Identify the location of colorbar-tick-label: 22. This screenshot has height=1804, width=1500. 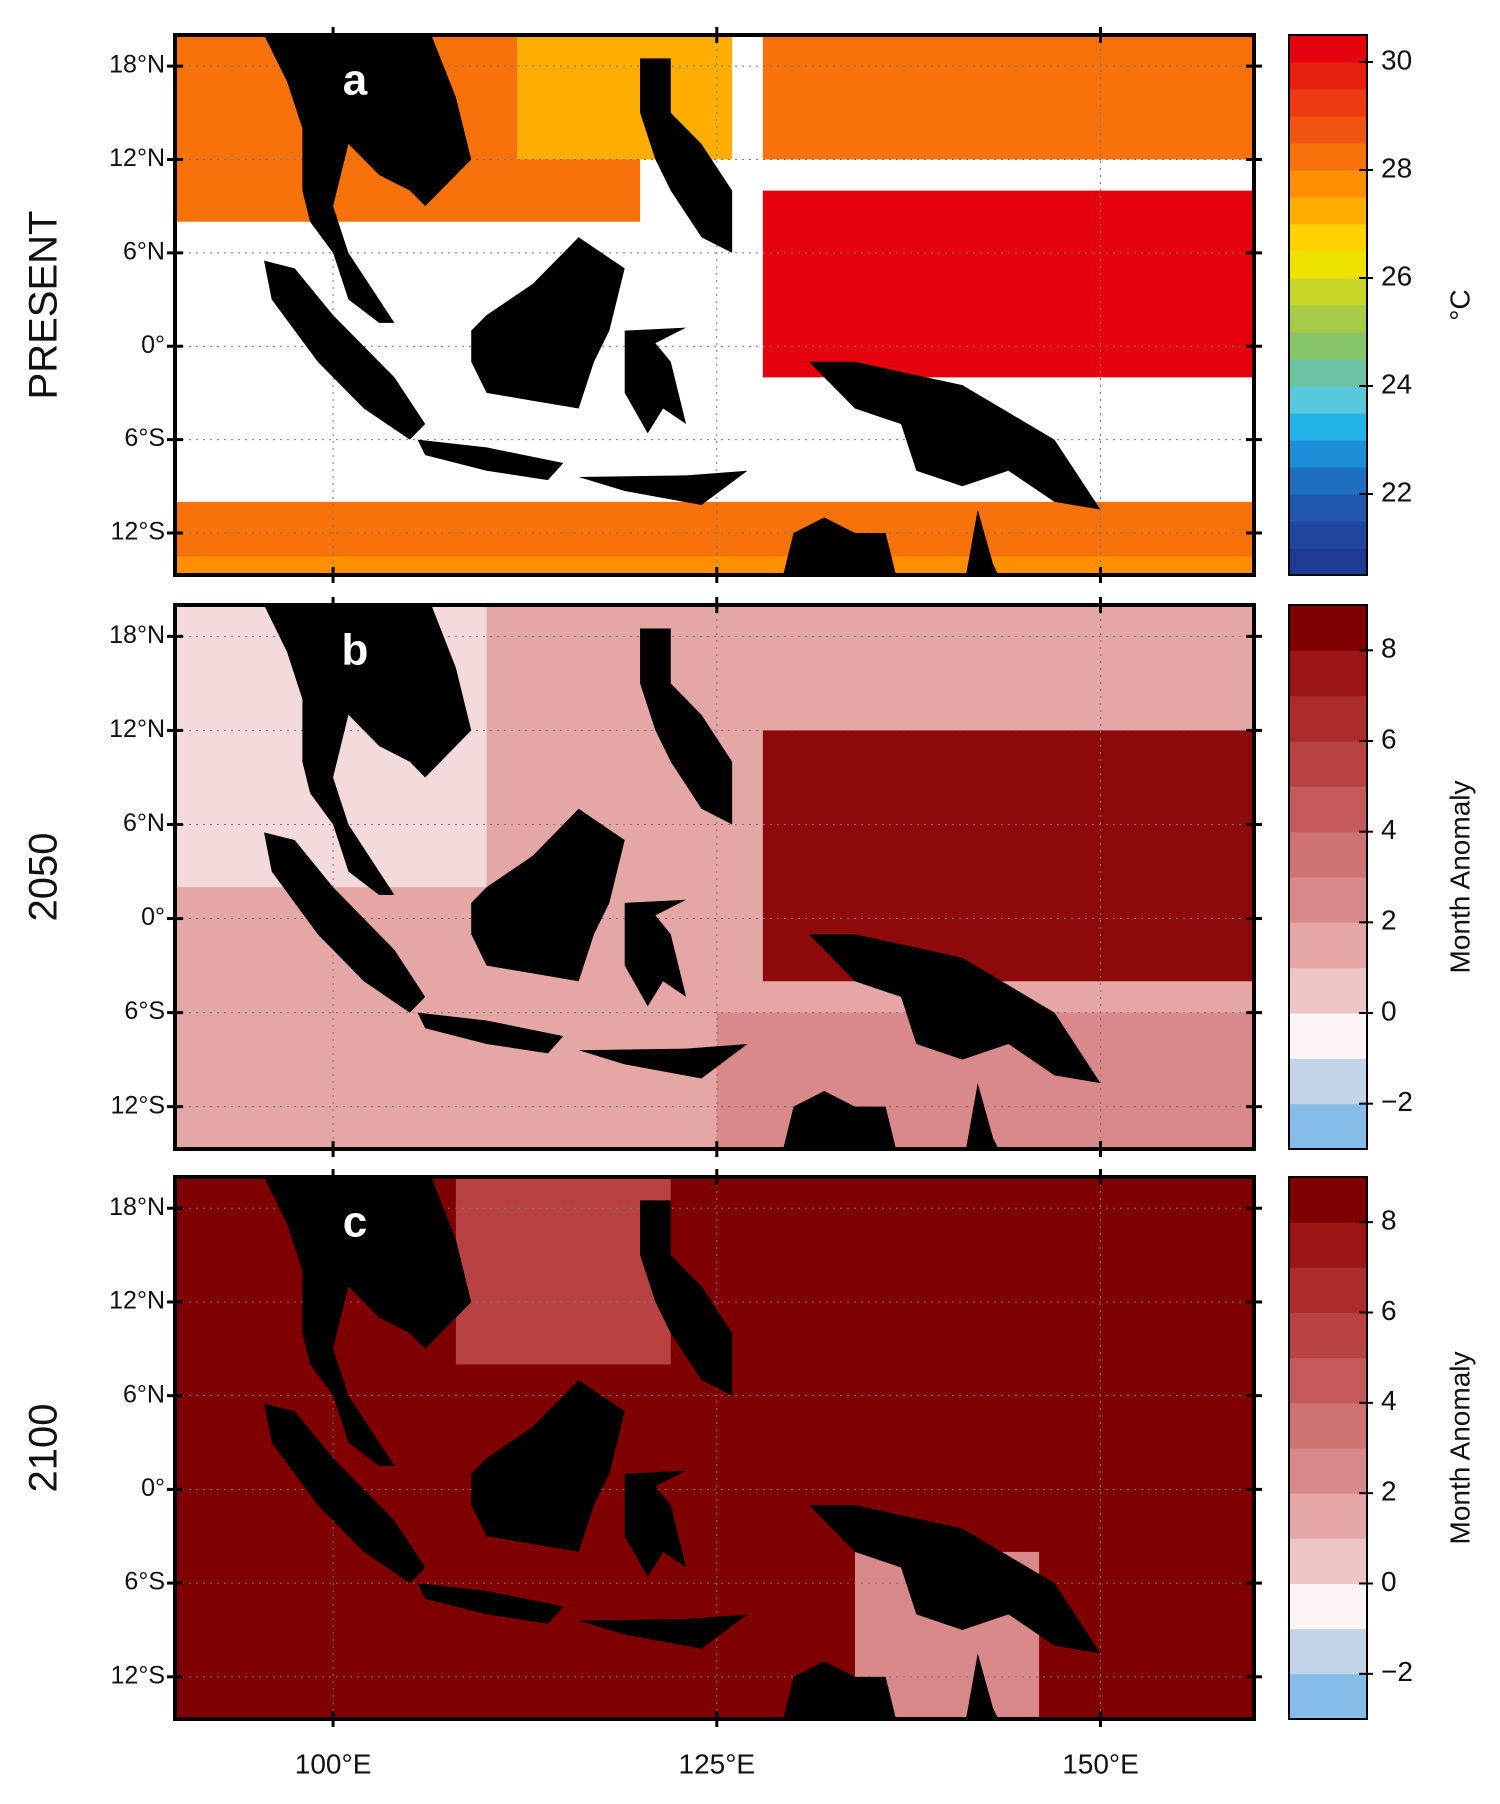
(1396, 491).